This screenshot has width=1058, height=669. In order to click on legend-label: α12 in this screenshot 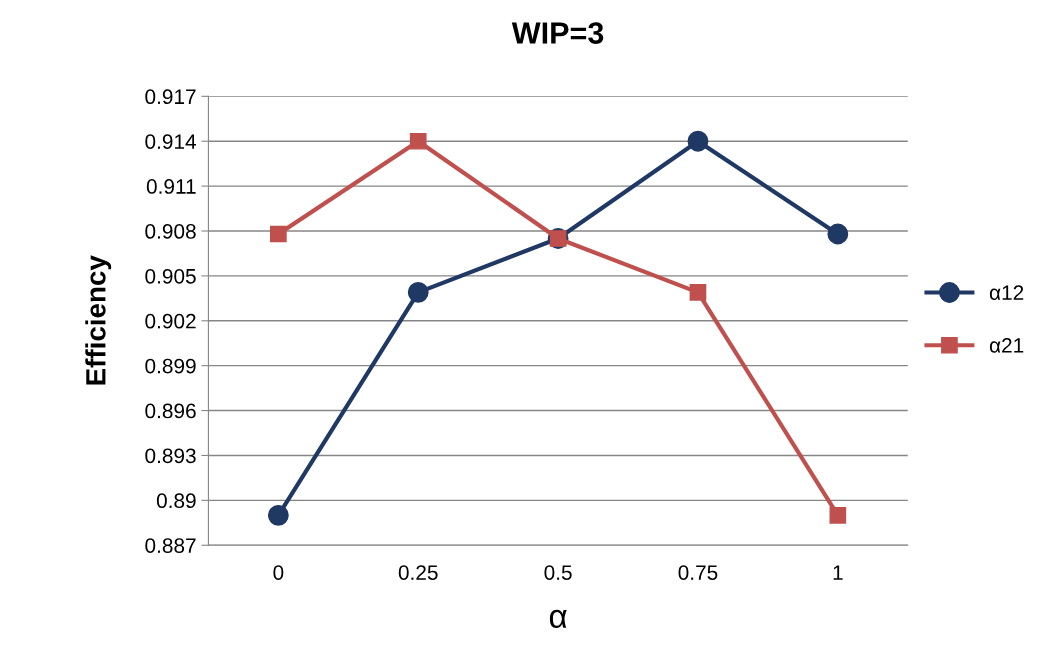, I will do `click(1006, 292)`.